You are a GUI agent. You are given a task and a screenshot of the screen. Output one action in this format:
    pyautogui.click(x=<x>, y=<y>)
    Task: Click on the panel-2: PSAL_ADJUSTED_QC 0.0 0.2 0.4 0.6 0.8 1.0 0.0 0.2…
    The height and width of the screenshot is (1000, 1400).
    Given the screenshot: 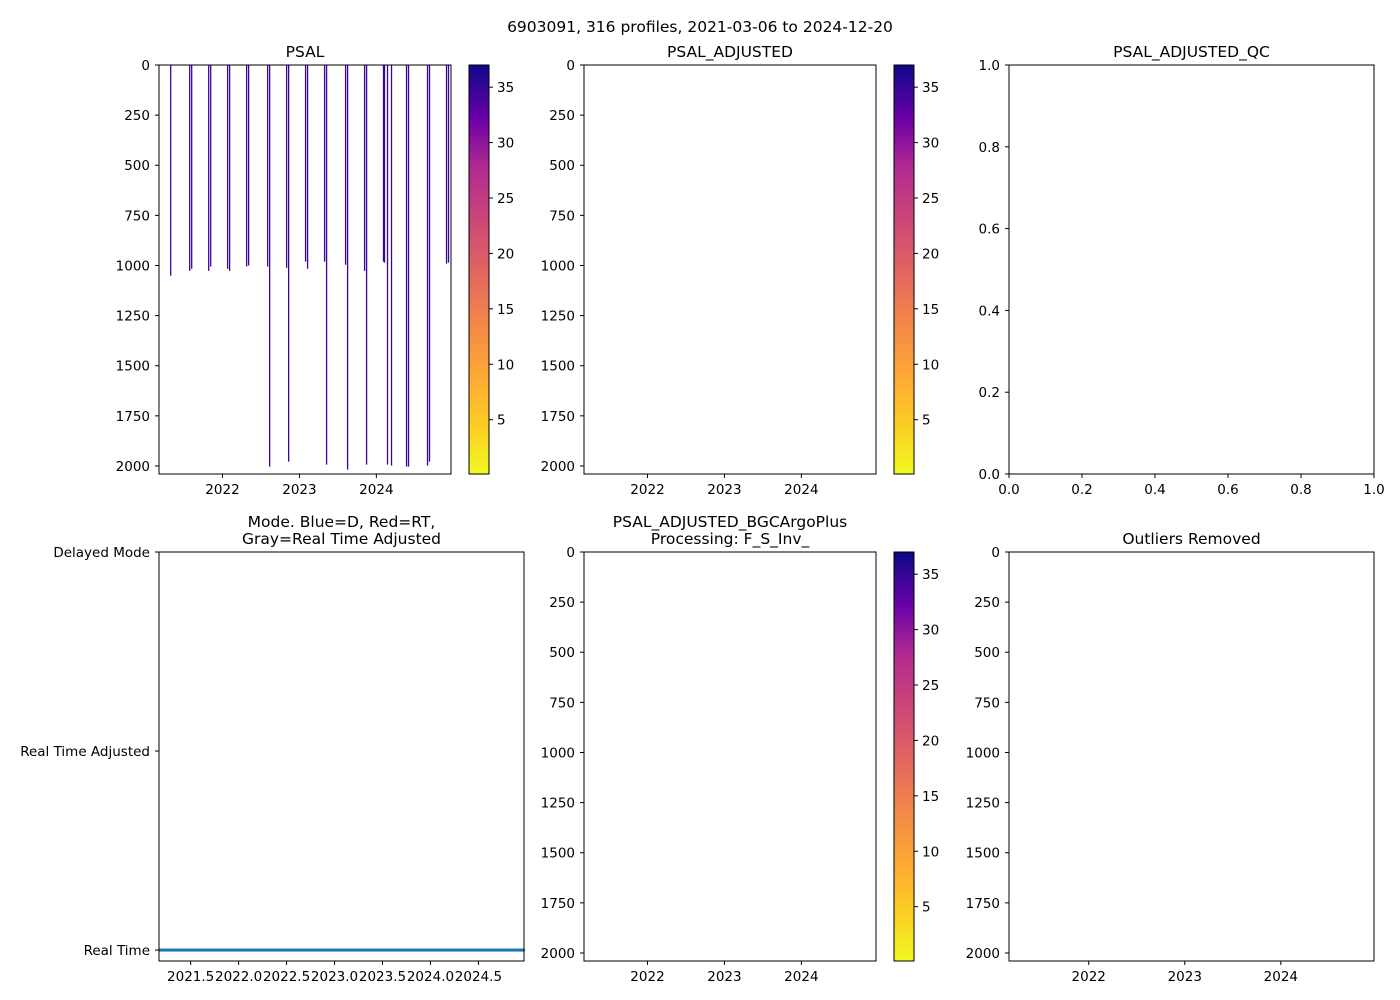 What is the action you would take?
    pyautogui.click(x=1182, y=270)
    